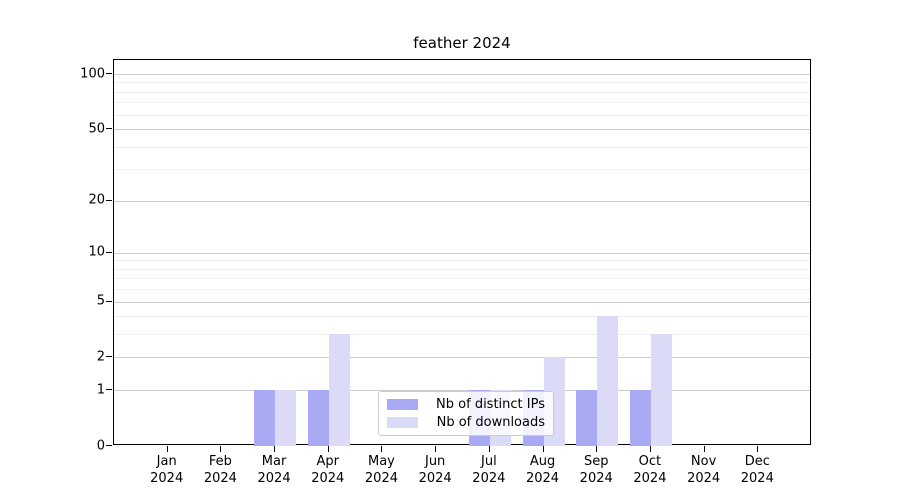 The image size is (900, 500). What do you see at coordinates (402, 422) in the screenshot?
I see `legend-swatch-downloads` at bounding box center [402, 422].